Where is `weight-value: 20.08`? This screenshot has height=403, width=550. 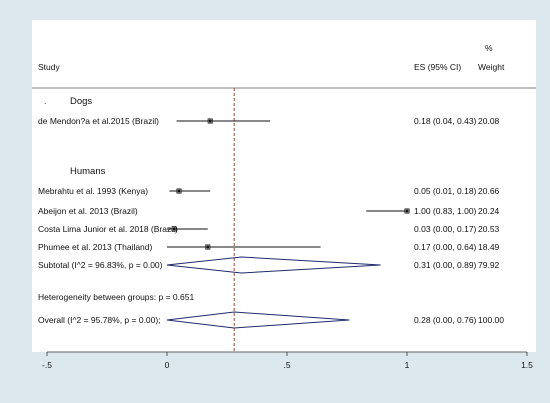 weight-value: 20.08 is located at coordinates (489, 121).